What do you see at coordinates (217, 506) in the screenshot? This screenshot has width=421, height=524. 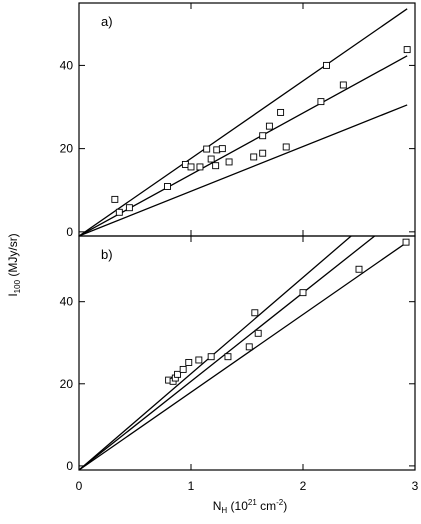 I see `x-axis-label-main: N` at bounding box center [217, 506].